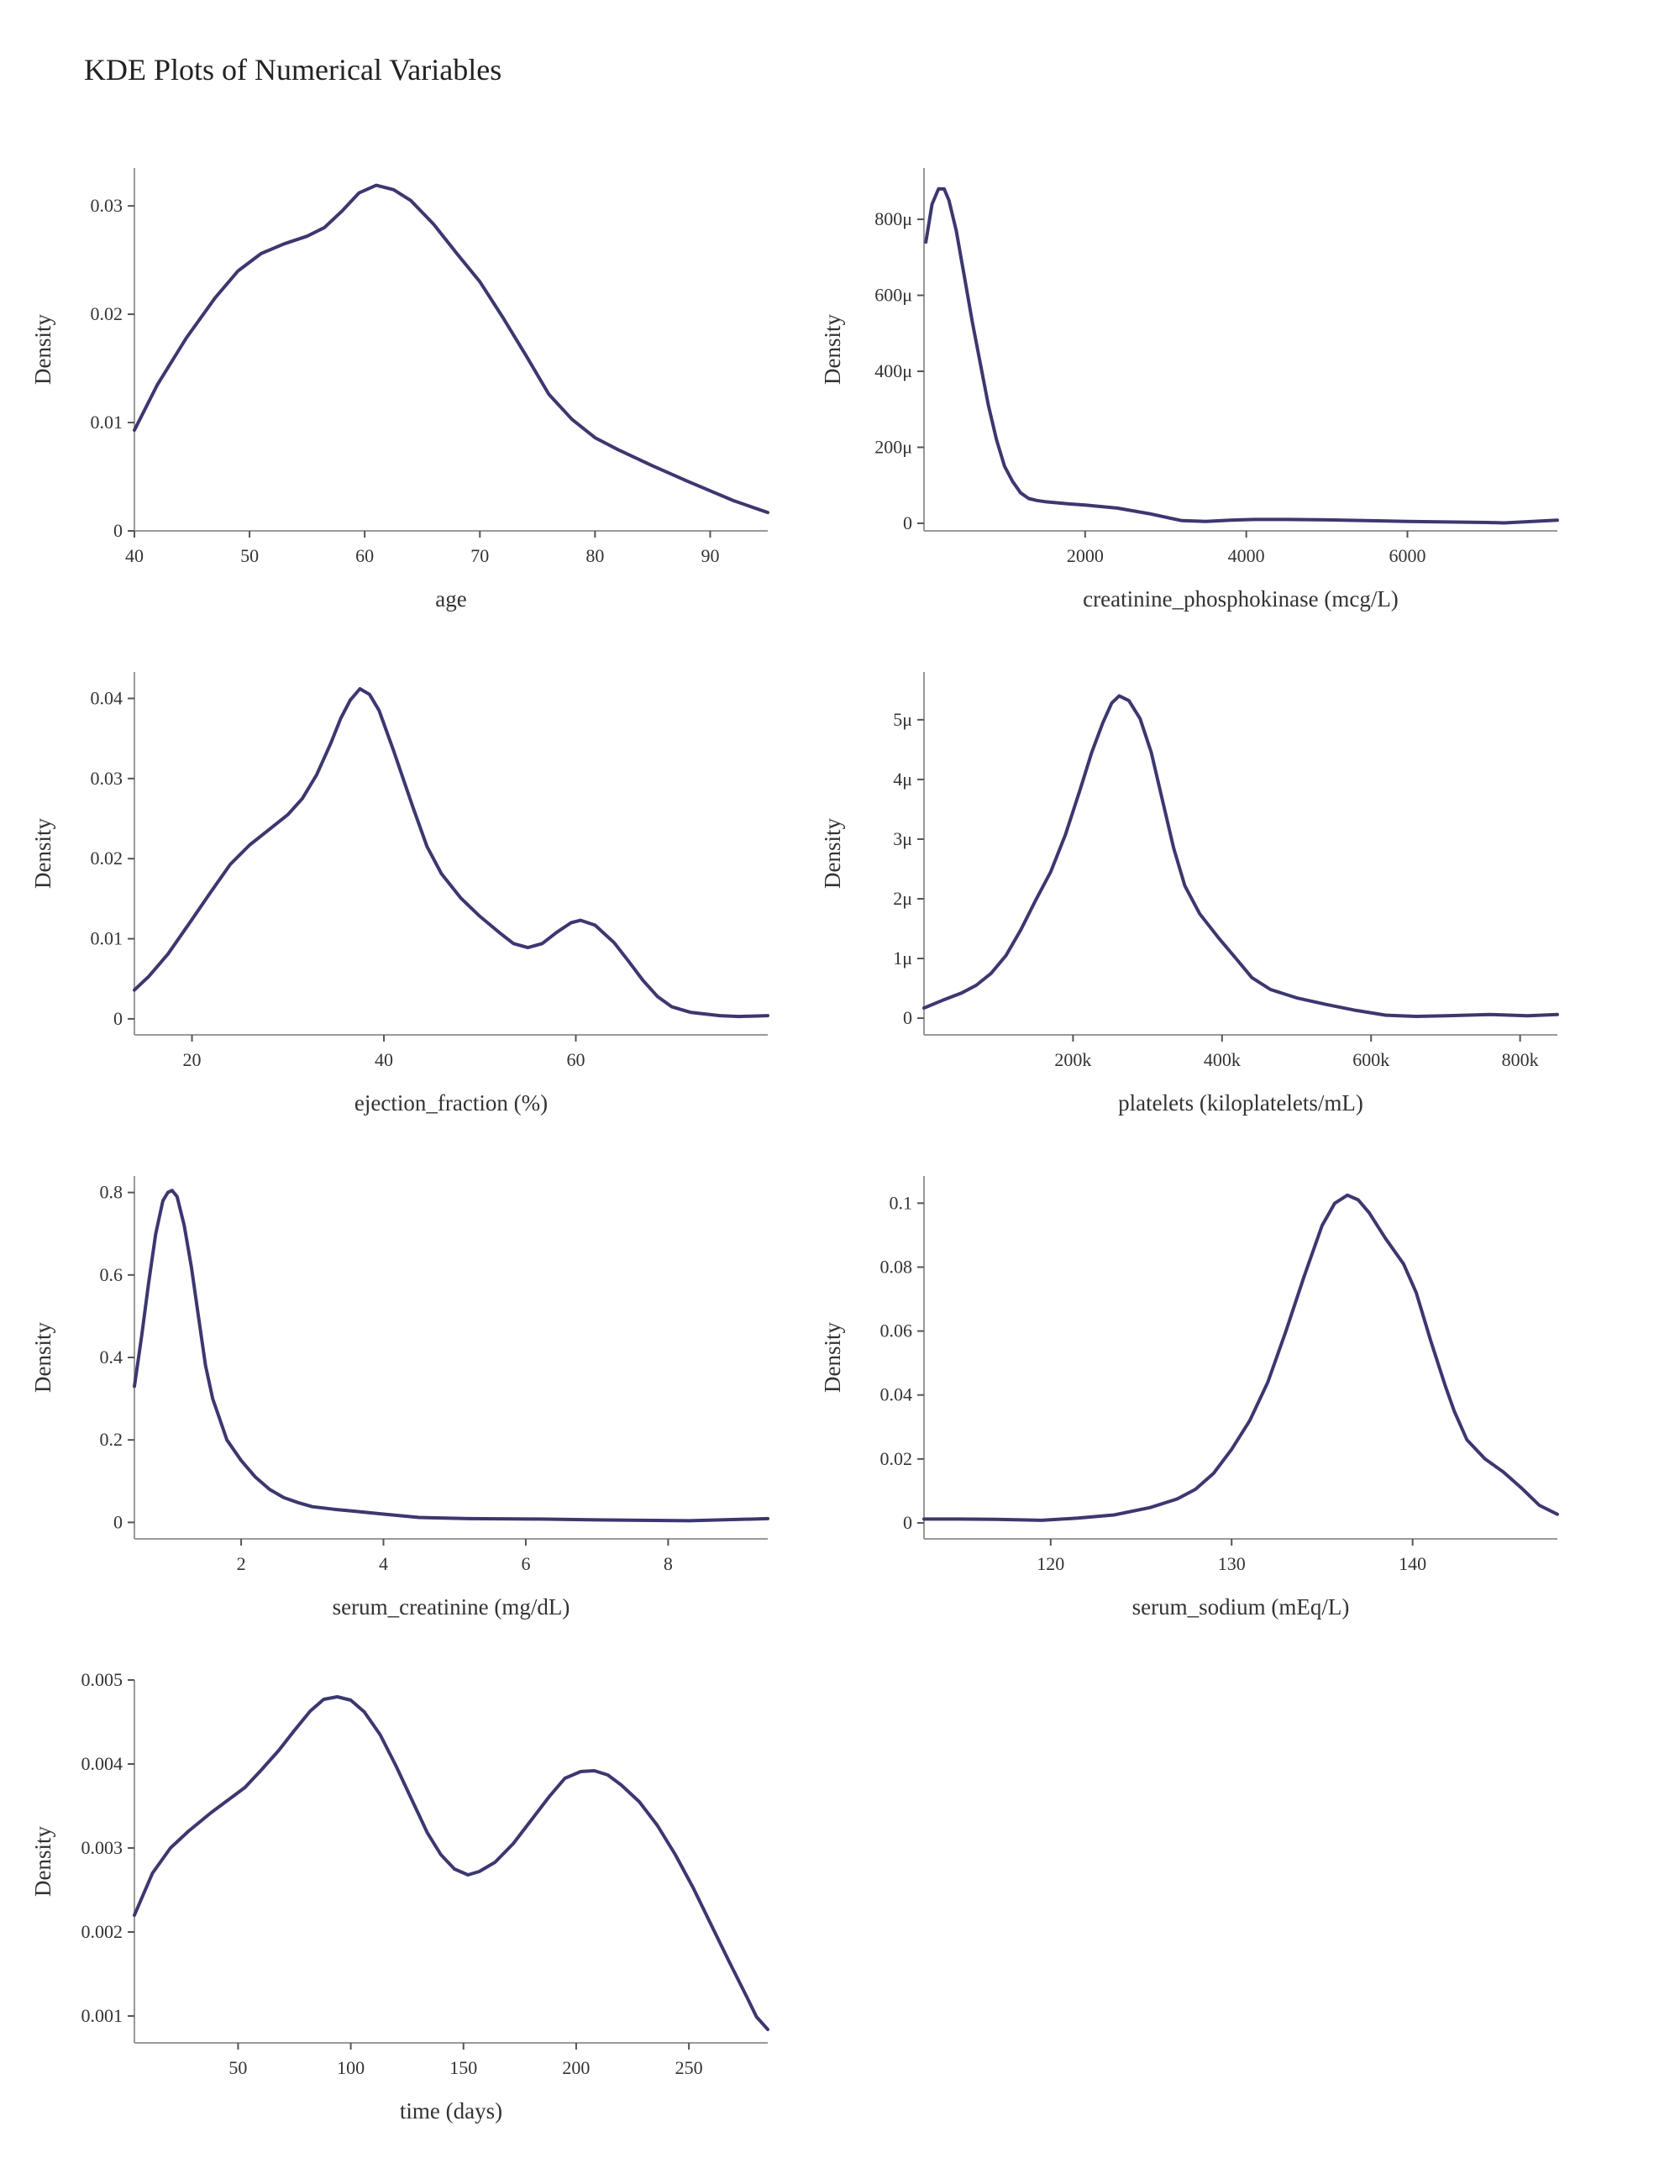 This screenshot has height=2184, width=1680. Describe the element at coordinates (1520, 1059) in the screenshot. I see `x-tick-label: 800k` at that location.